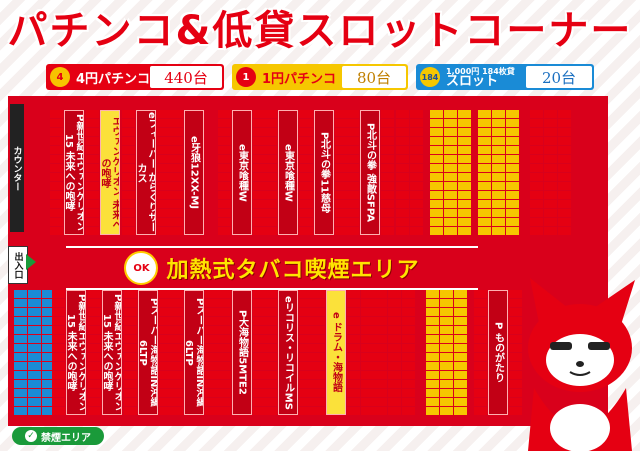 Image resolution: width=640 pixels, height=451 pixels. Describe the element at coordinates (135, 77) in the screenshot. I see `legend-4yen-pachinko: 4 4円パチンコ 440台` at that location.